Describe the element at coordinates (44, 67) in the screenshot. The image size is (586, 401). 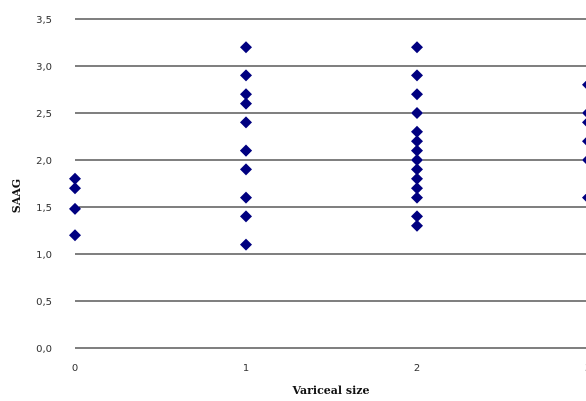
I see `y-tick-label: 3,0` at that location.